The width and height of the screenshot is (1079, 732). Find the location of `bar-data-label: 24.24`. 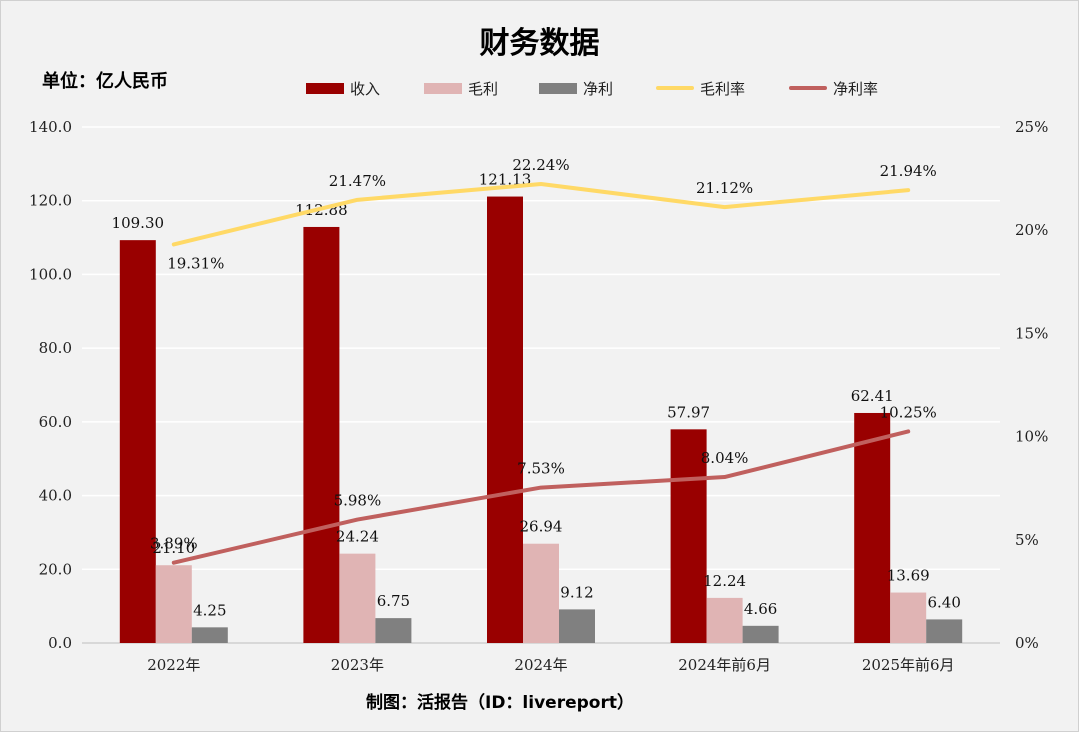

bar-data-label: 24.24 is located at coordinates (357, 537).